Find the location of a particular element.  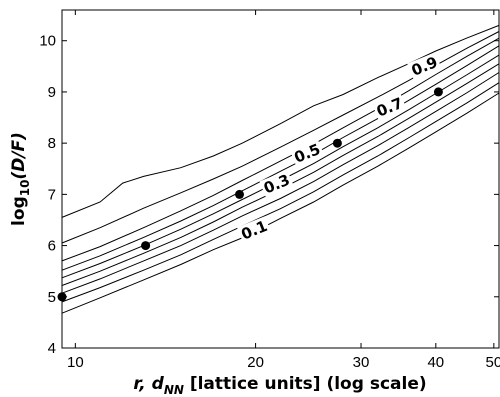

x-tick-label: 10 is located at coordinates (75, 362).